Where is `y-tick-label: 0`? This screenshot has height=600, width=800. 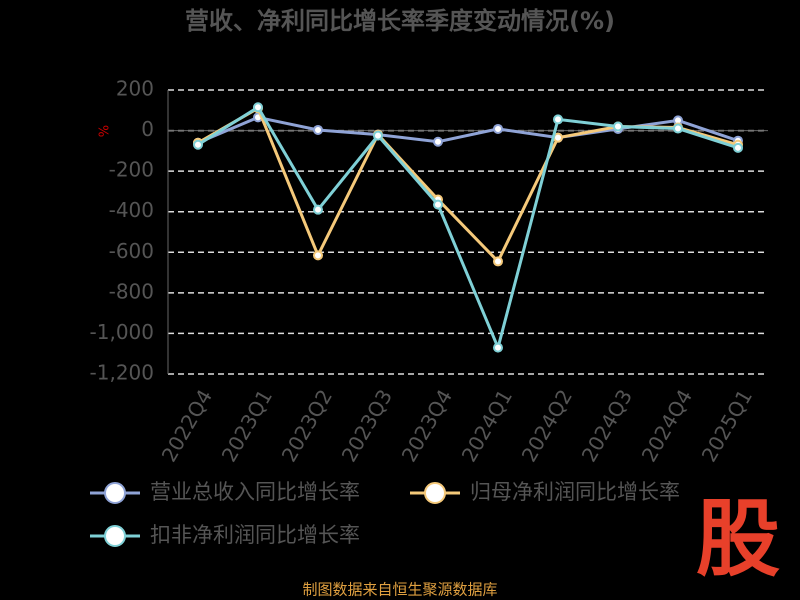
y-tick-label: 0 is located at coordinates (147, 129).